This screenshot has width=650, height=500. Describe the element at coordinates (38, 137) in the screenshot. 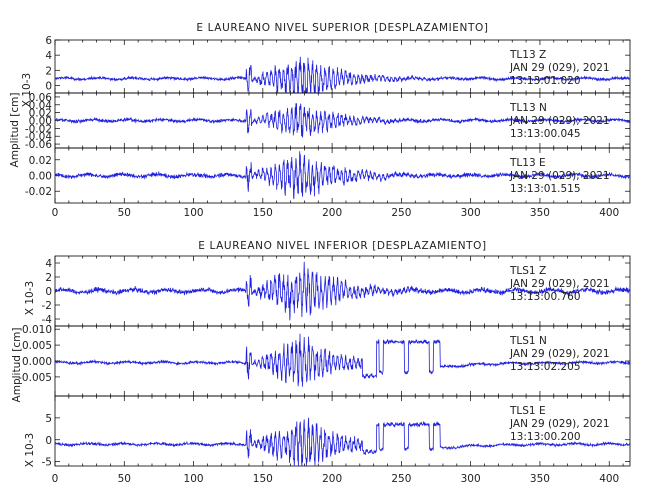

I see `y-tick-label: -0.04` at that location.